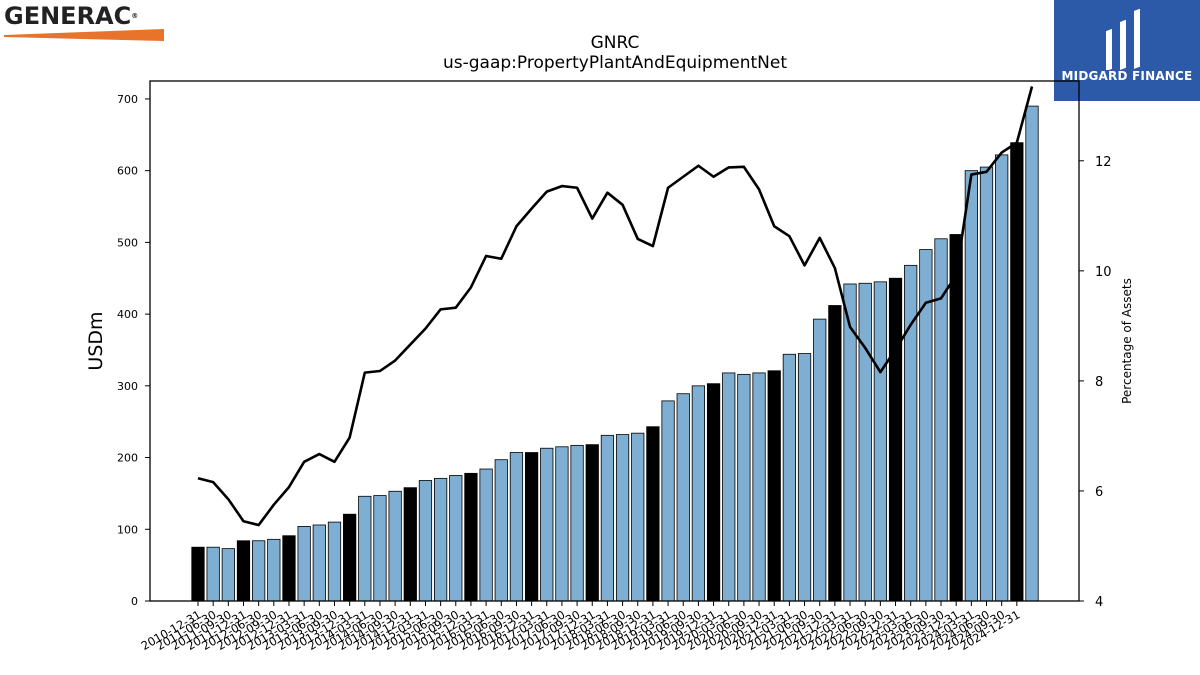  What do you see at coordinates (1127, 76) in the screenshot?
I see `logo-right-text: MIDGARD FINANCE` at bounding box center [1127, 76].